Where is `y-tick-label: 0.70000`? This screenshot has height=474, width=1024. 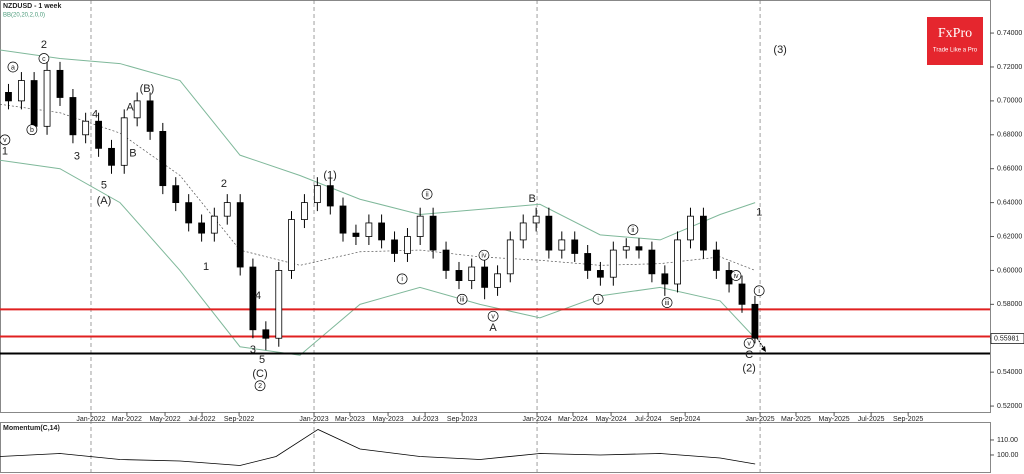 y-tick-label: 0.70000 is located at coordinates (1009, 101).